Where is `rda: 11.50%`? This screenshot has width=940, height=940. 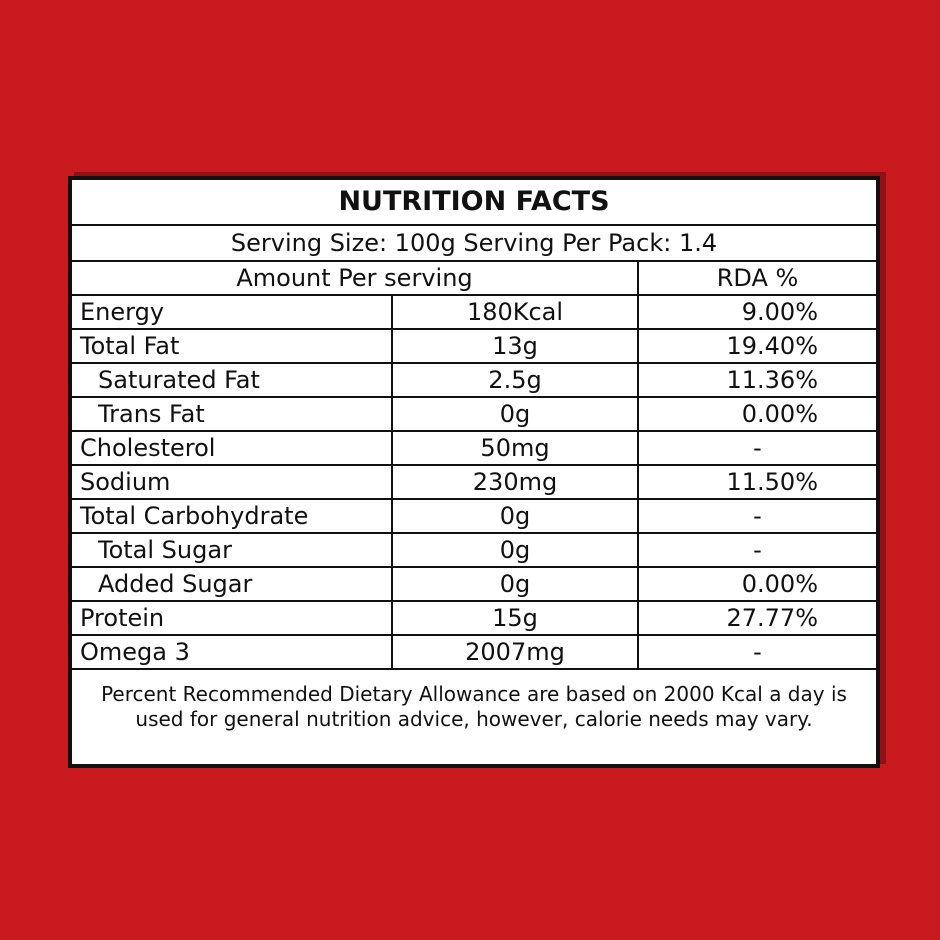 rda: 11.50% is located at coordinates (756, 482).